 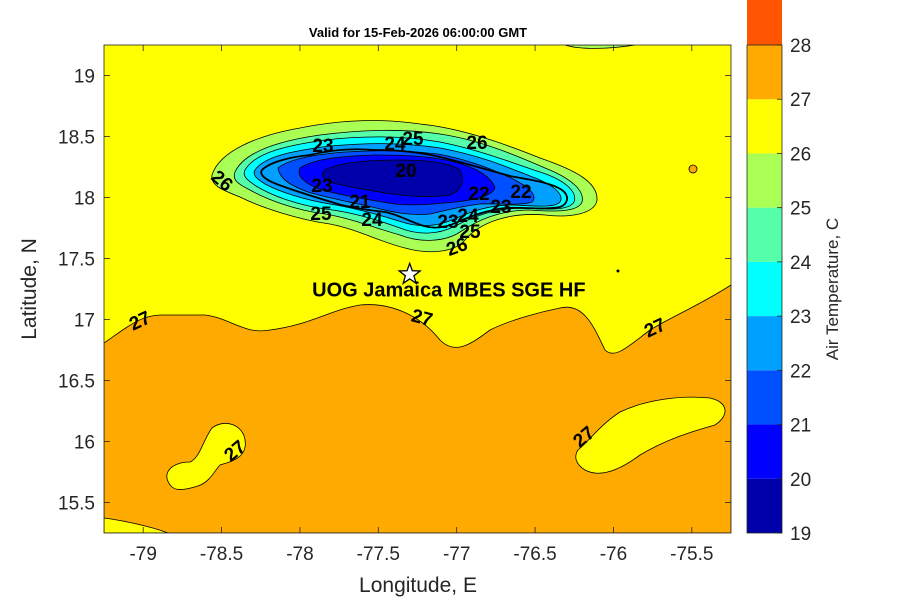 I want to click on colorbar: 19 20 21 22 23 24 25 26 27 28, so click(x=779, y=272).